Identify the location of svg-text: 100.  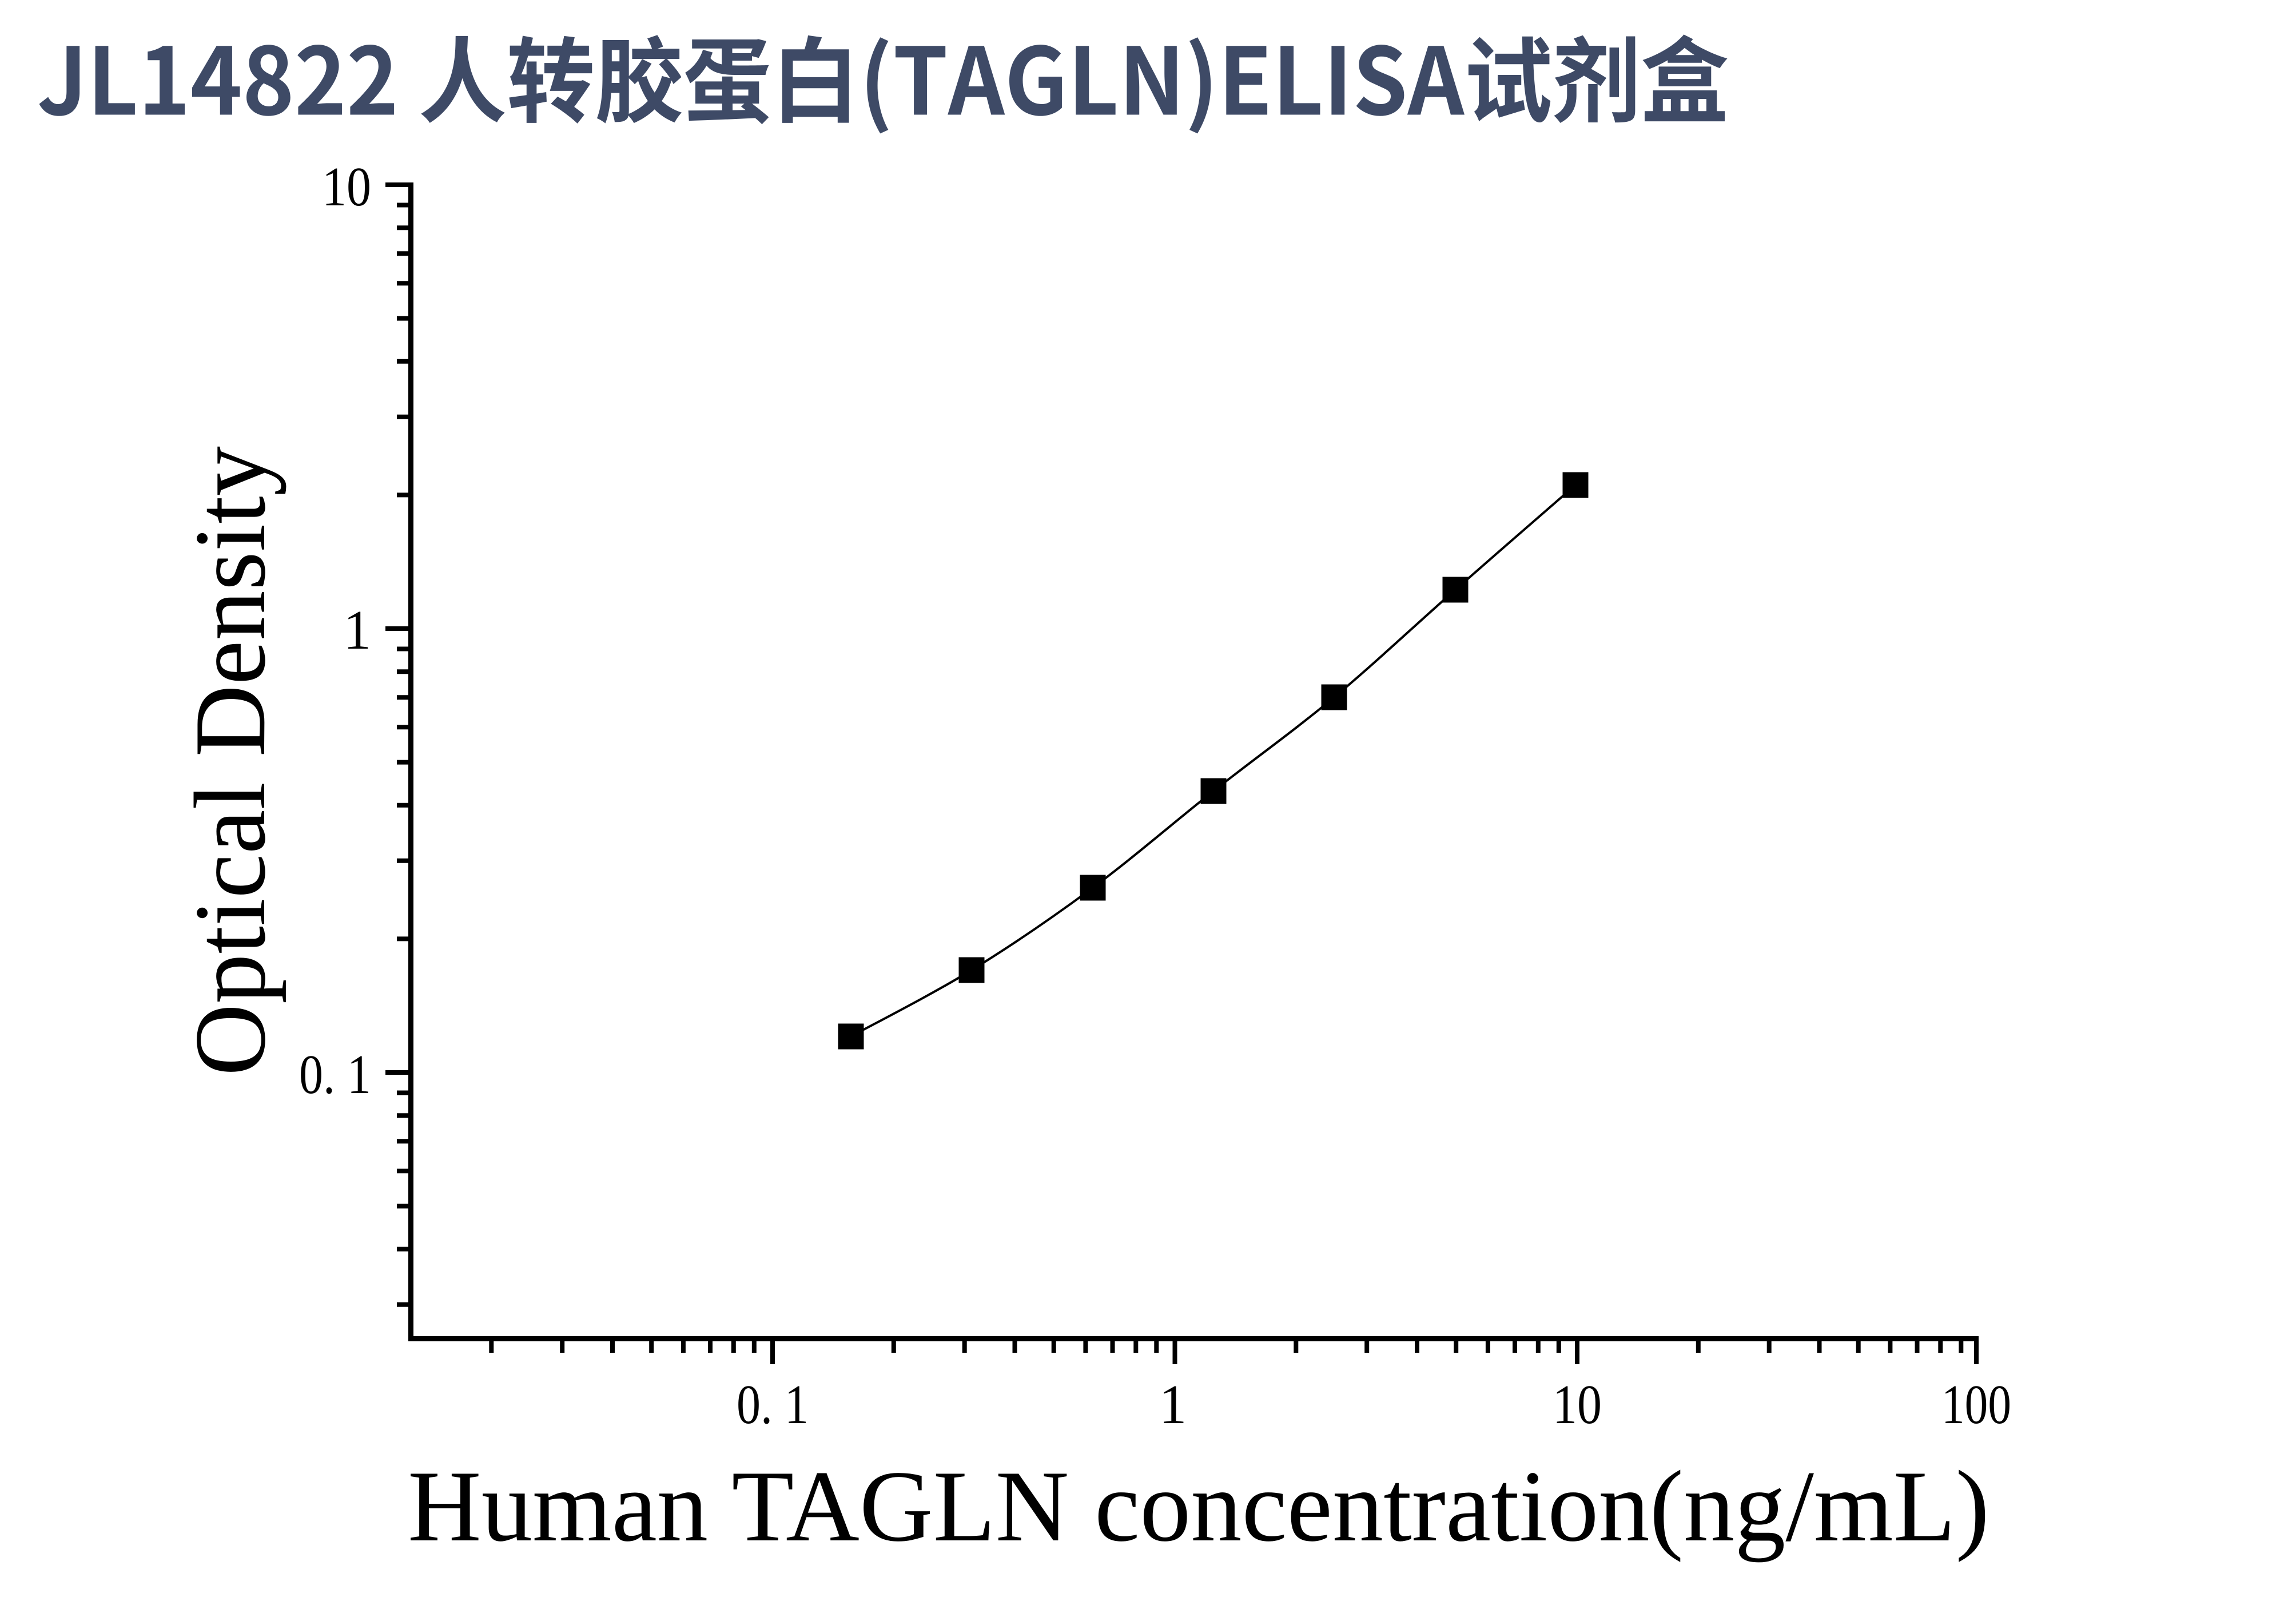
(1976, 1404).